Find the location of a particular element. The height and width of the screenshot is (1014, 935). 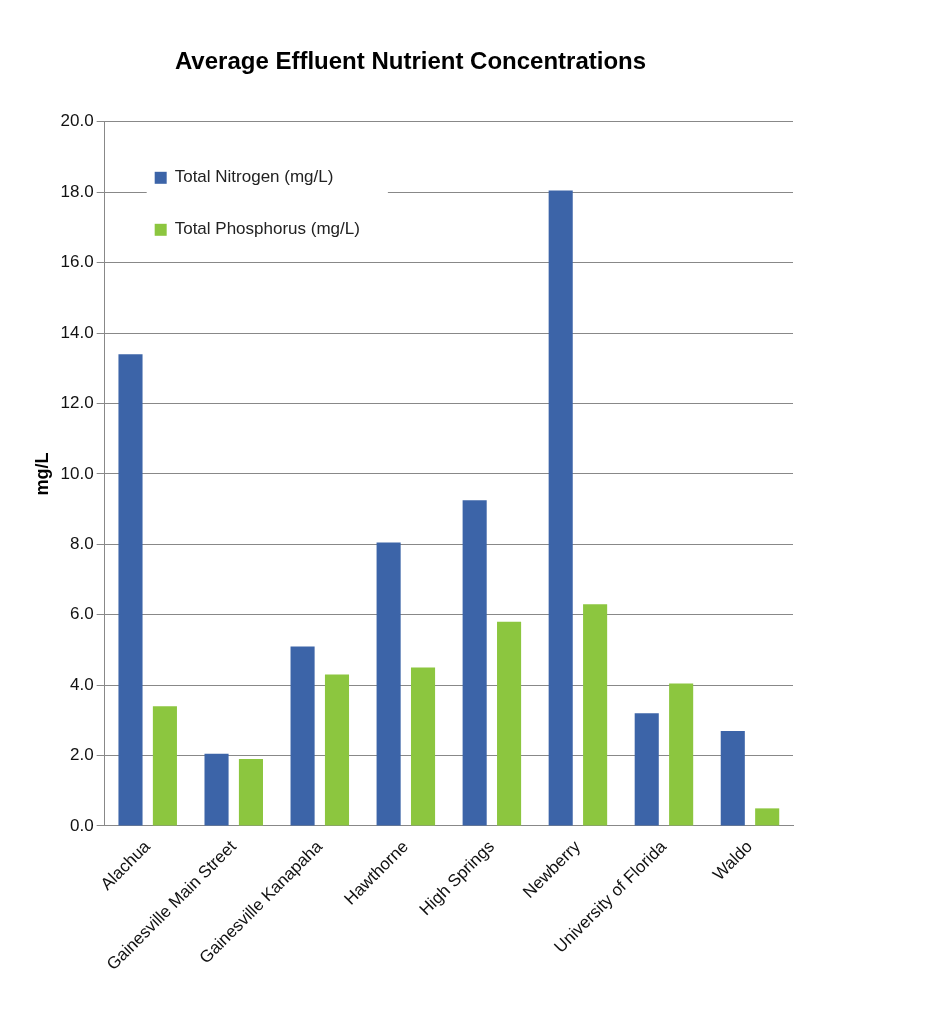

y-axis-title: mg/L is located at coordinates (41, 474).